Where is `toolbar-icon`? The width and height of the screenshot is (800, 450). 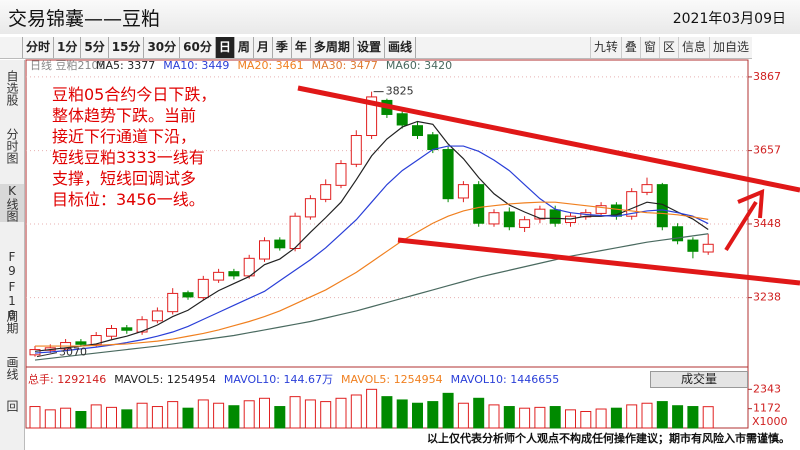 toolbar-icon is located at coordinates (11, 47).